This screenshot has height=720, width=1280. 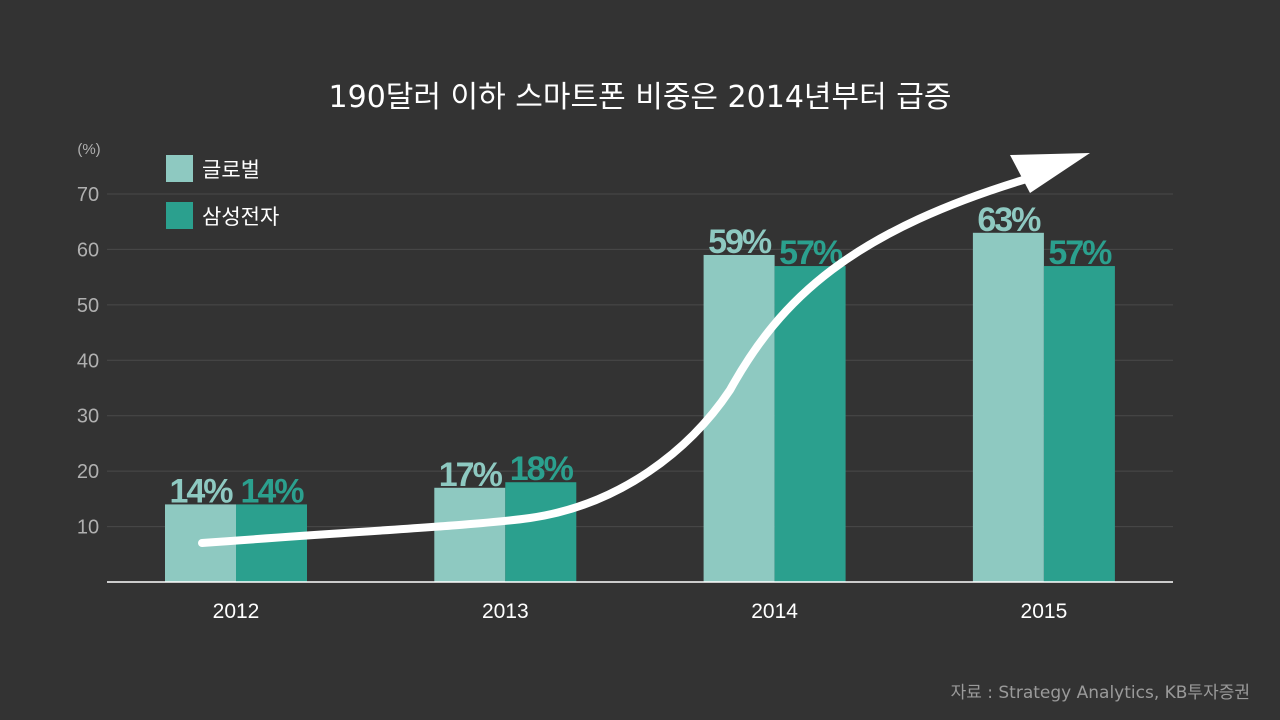 I want to click on legend-label-samsung: 삼성전자, so click(x=240, y=217).